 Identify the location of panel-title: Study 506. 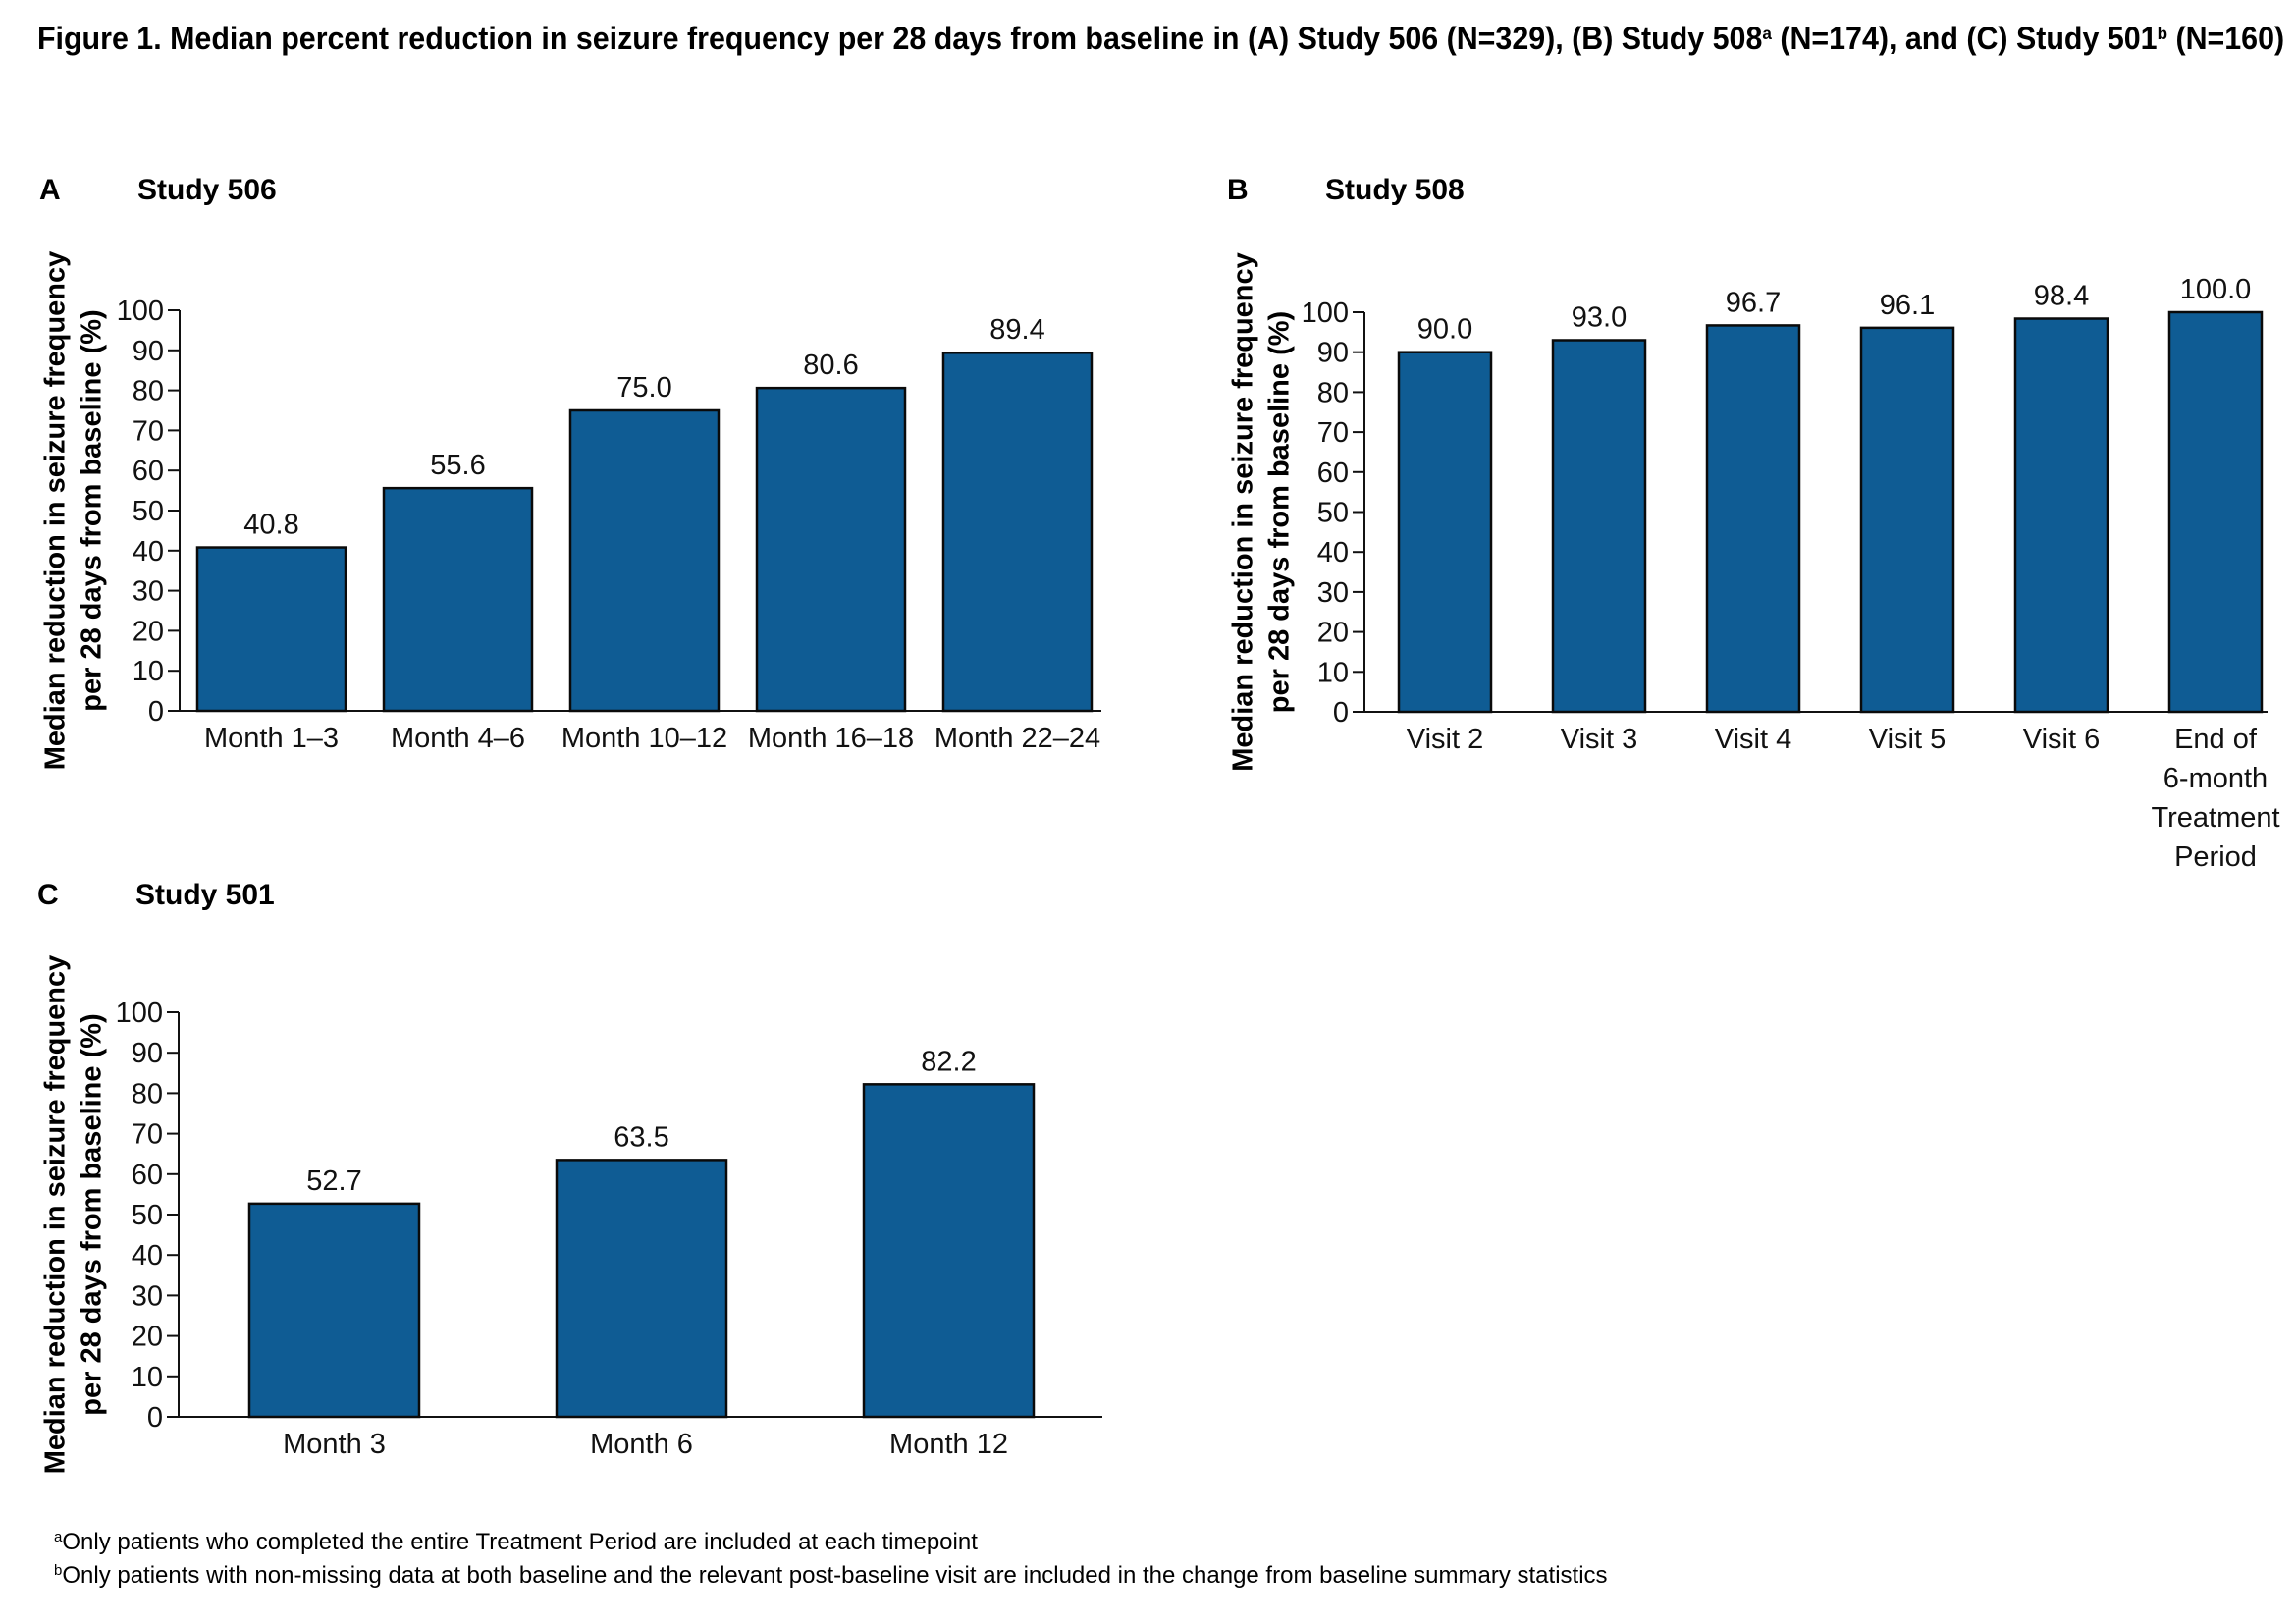
(207, 190).